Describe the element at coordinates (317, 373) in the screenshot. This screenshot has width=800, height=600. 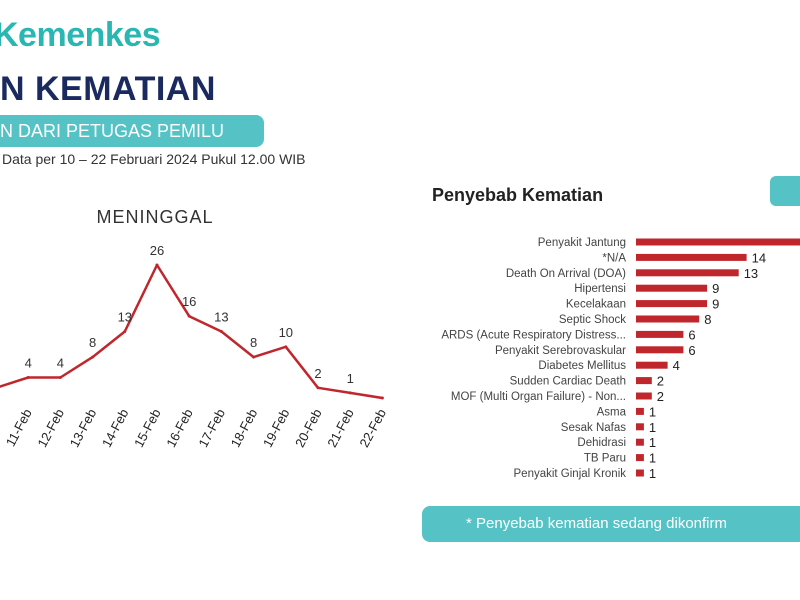
I see `deaths-data-label: 2` at that location.